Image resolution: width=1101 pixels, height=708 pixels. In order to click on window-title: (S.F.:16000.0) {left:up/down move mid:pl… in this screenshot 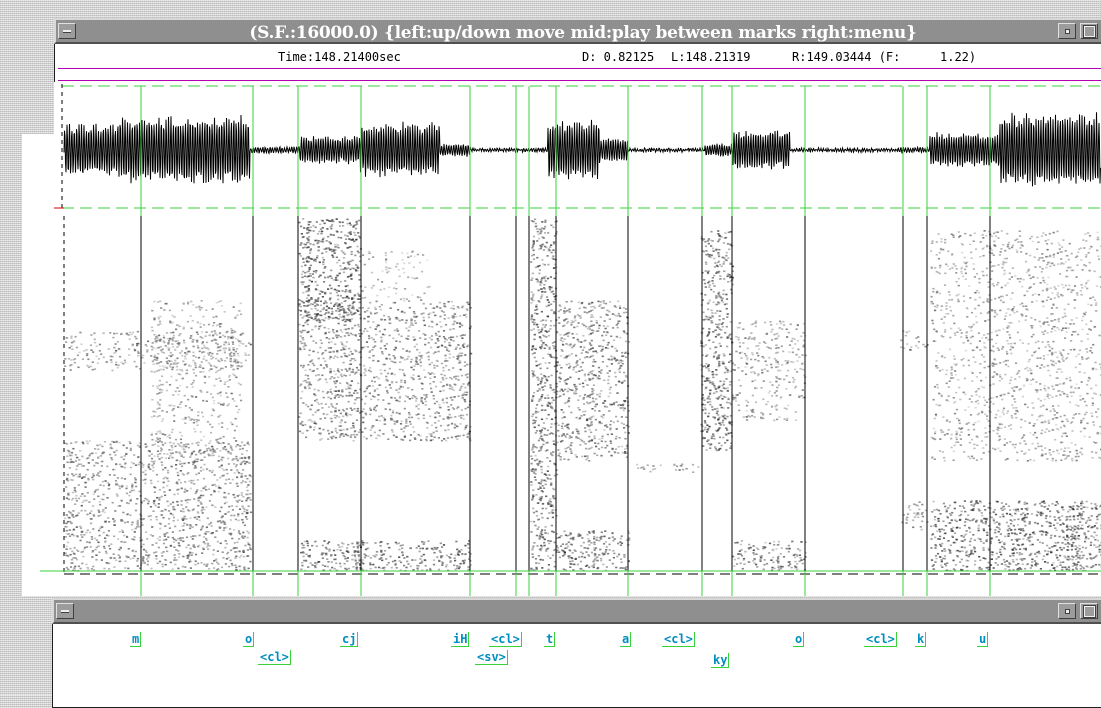, I will do `click(583, 33)`.